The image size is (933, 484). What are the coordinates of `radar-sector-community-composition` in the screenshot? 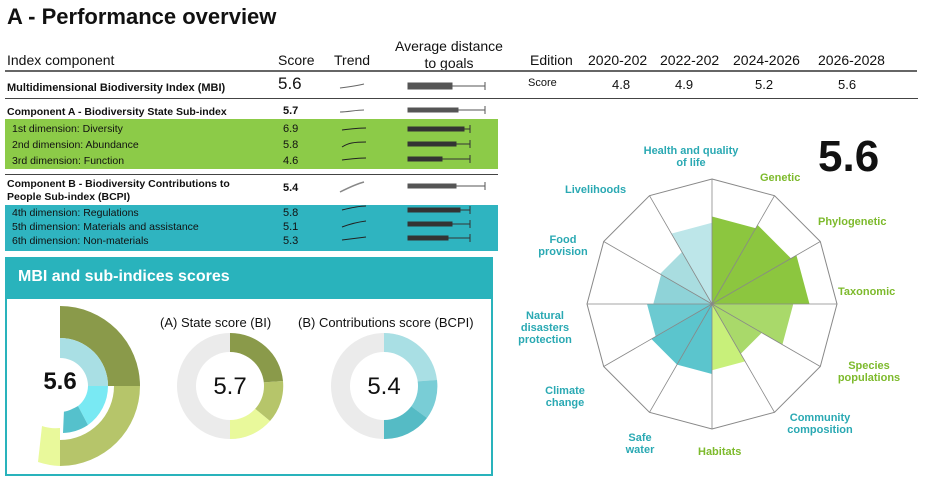 It's located at (737, 329).